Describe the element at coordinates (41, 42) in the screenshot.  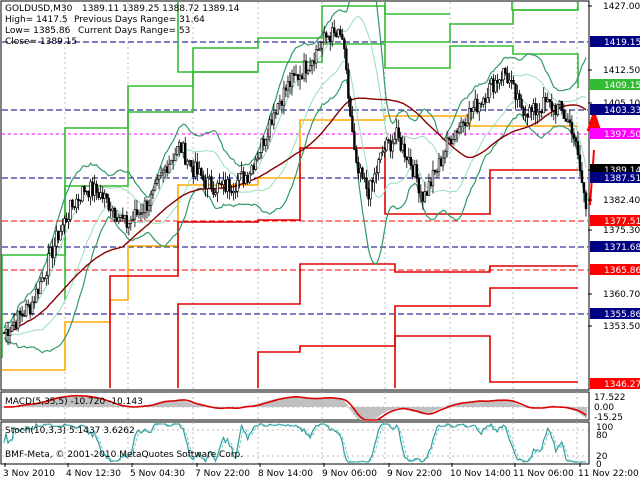
I see `close-label: Close= 1389.15` at that location.